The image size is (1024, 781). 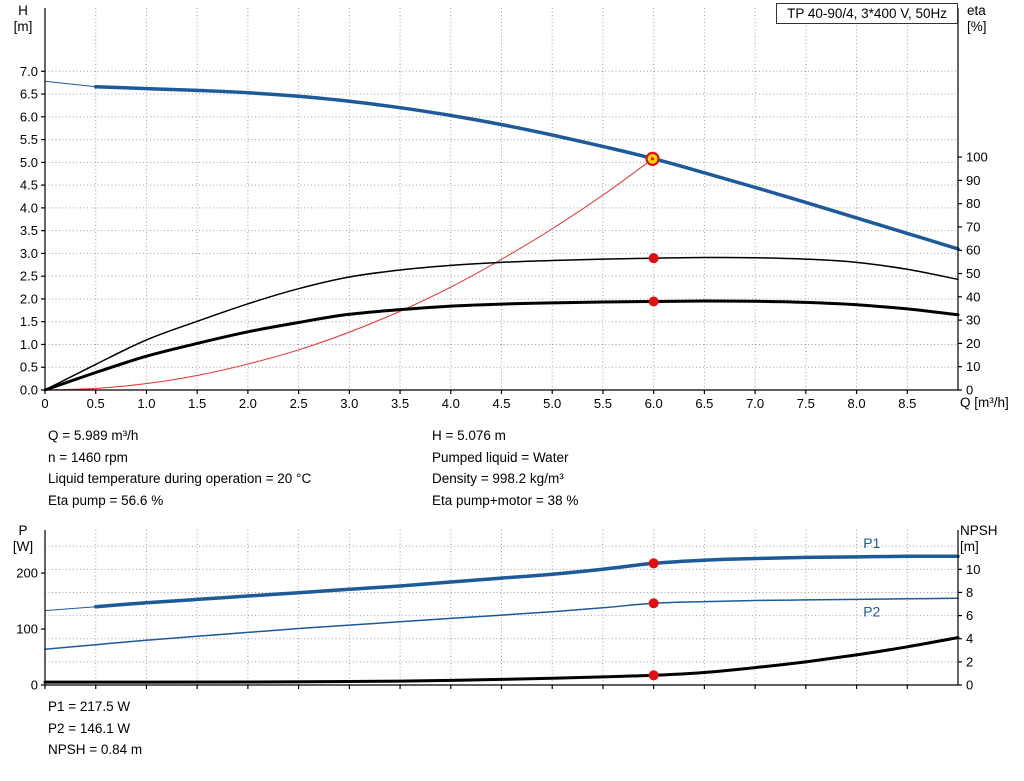 What do you see at coordinates (146, 403) in the screenshot?
I see `x-tick-label: 1.0` at bounding box center [146, 403].